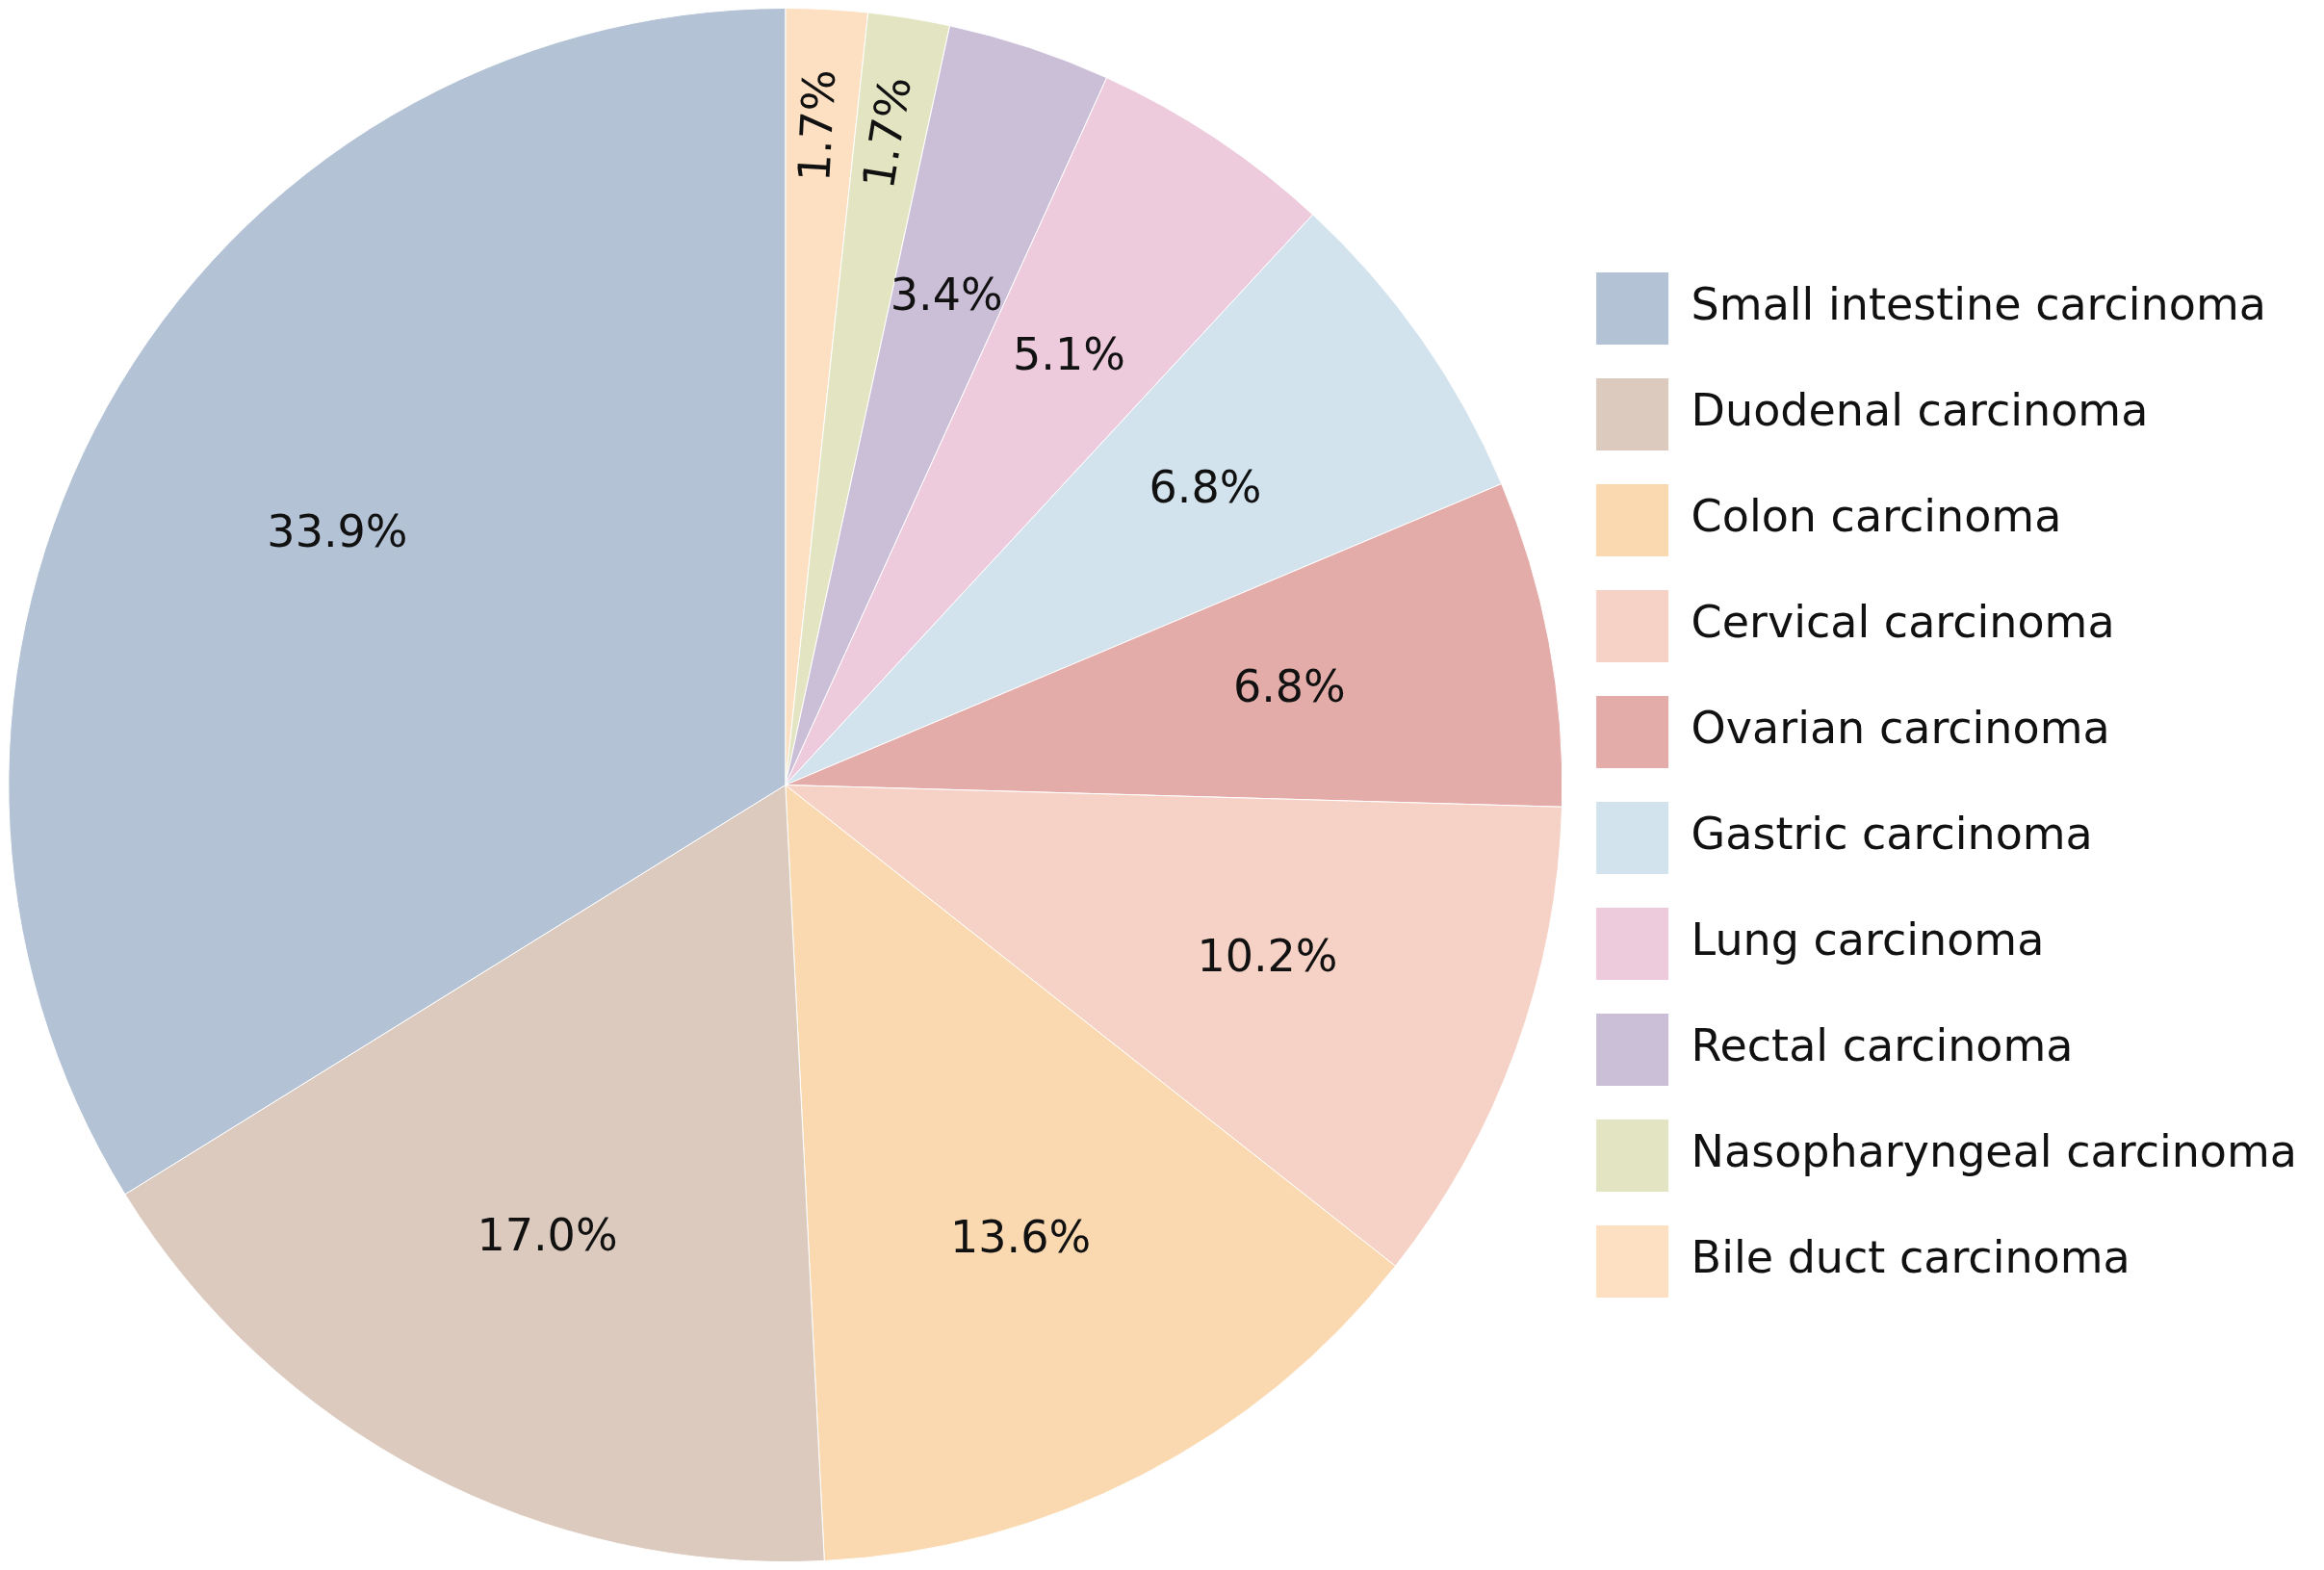 Image resolution: width=2324 pixels, height=1570 pixels. Describe the element at coordinates (946, 294) in the screenshot. I see `data-label: 3.4%` at that location.